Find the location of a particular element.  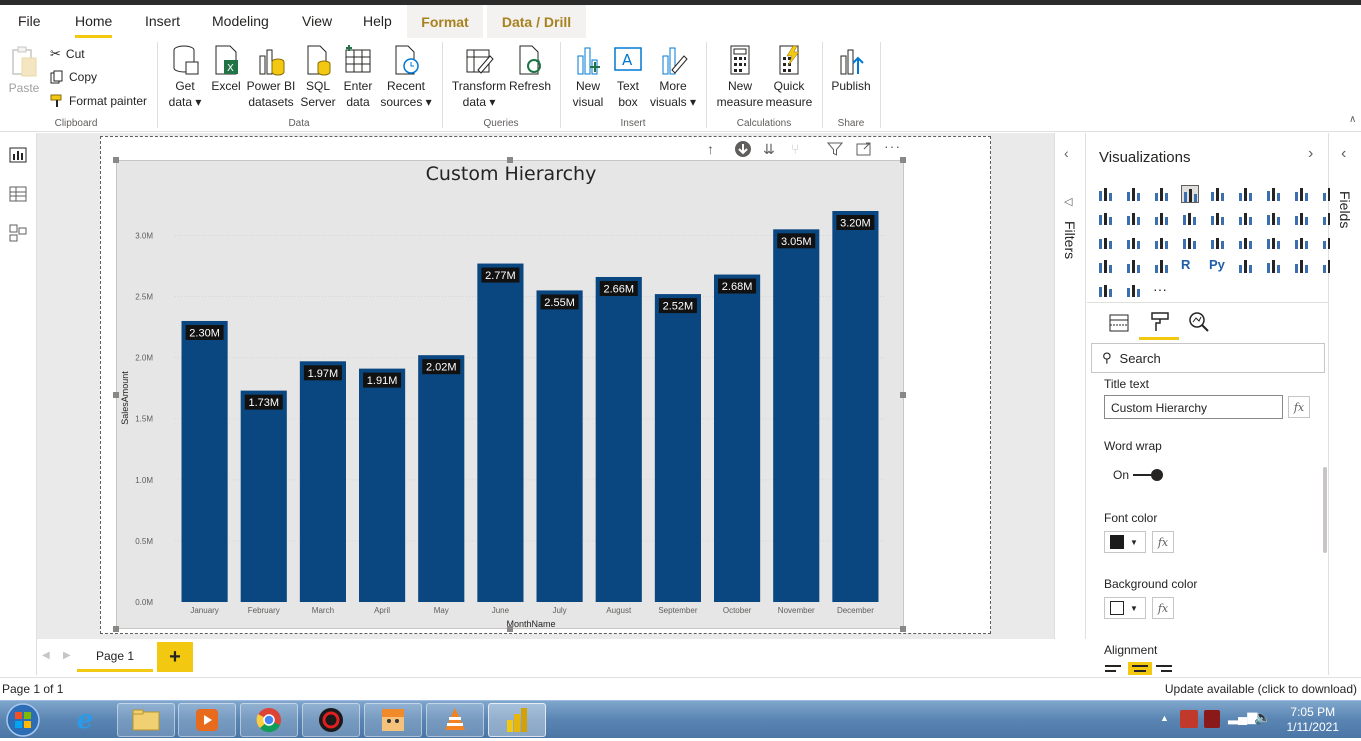

format-paint-roller-icon is located at coordinates (1160, 322).